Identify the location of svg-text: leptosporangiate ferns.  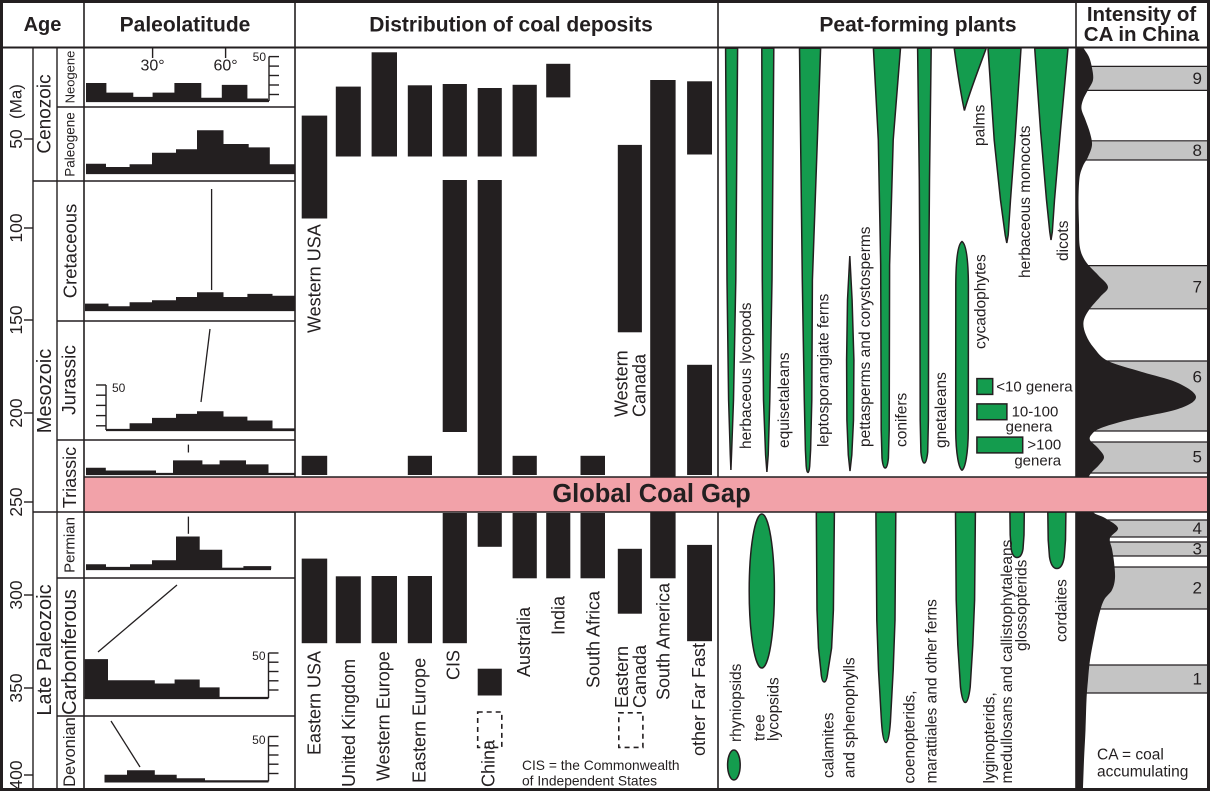
(824, 370).